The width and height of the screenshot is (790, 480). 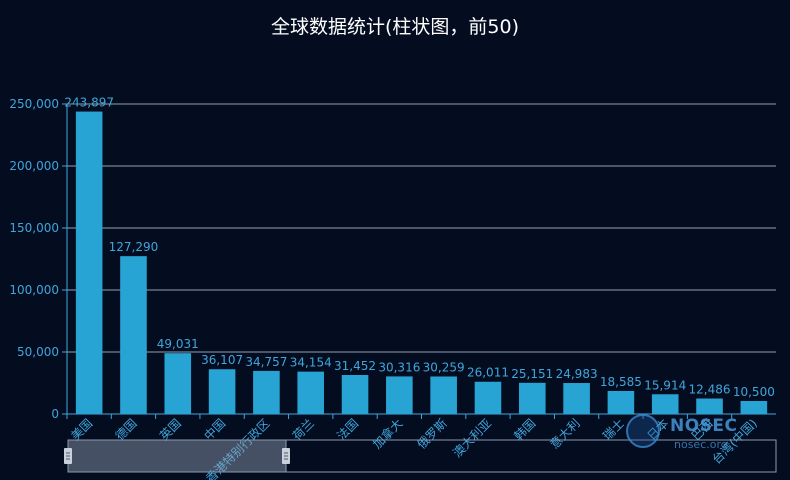 I want to click on zoom-handle-right, so click(x=286, y=456).